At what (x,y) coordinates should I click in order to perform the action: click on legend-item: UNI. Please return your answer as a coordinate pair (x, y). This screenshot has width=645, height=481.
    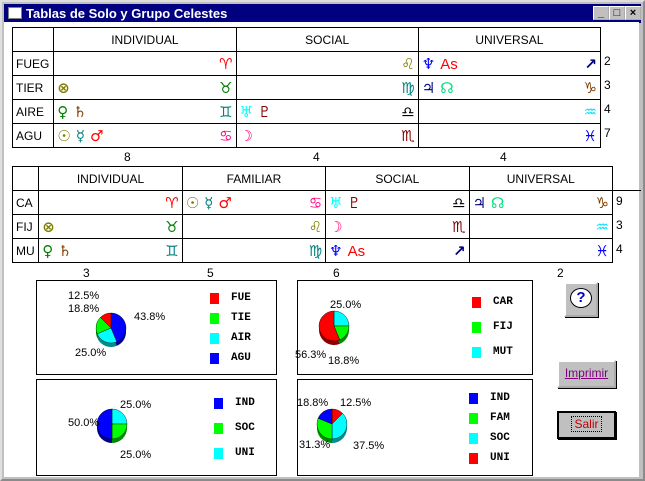
    Looking at the image, I should click on (234, 453).